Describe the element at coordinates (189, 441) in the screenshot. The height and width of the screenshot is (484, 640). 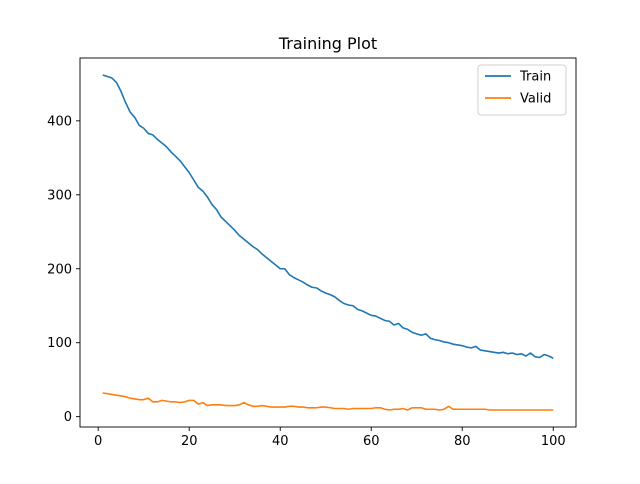
I see `x-tick-label: 20` at that location.